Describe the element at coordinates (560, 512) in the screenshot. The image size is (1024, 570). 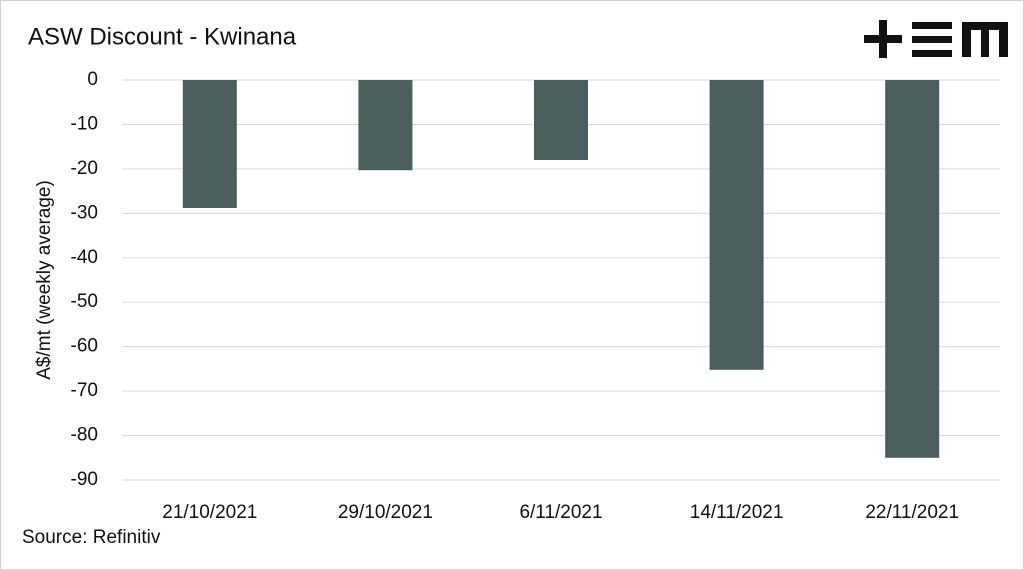
I see `x-tick-label: 6/11/2021` at that location.